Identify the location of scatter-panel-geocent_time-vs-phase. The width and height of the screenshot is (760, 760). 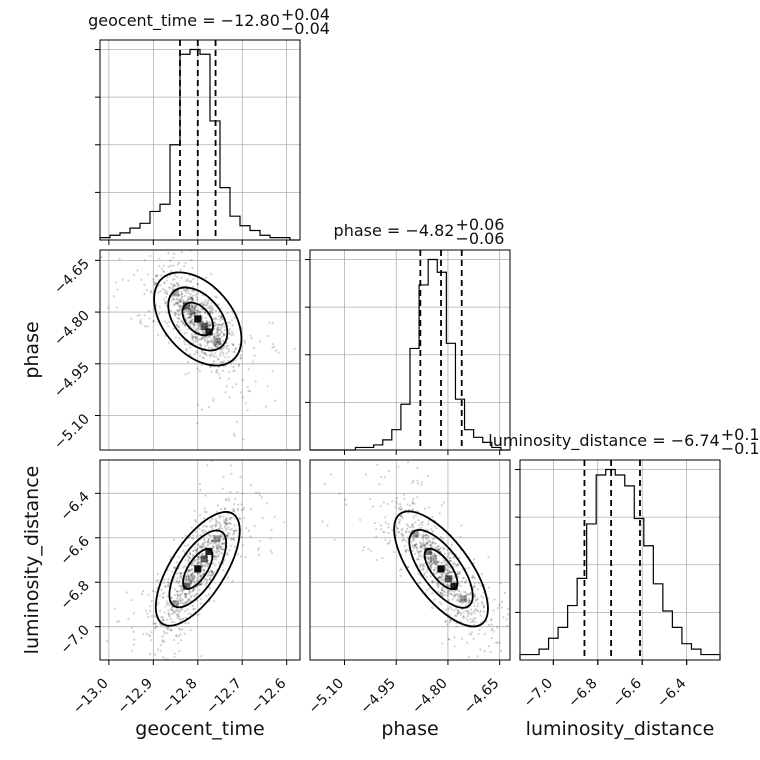
(196, 350).